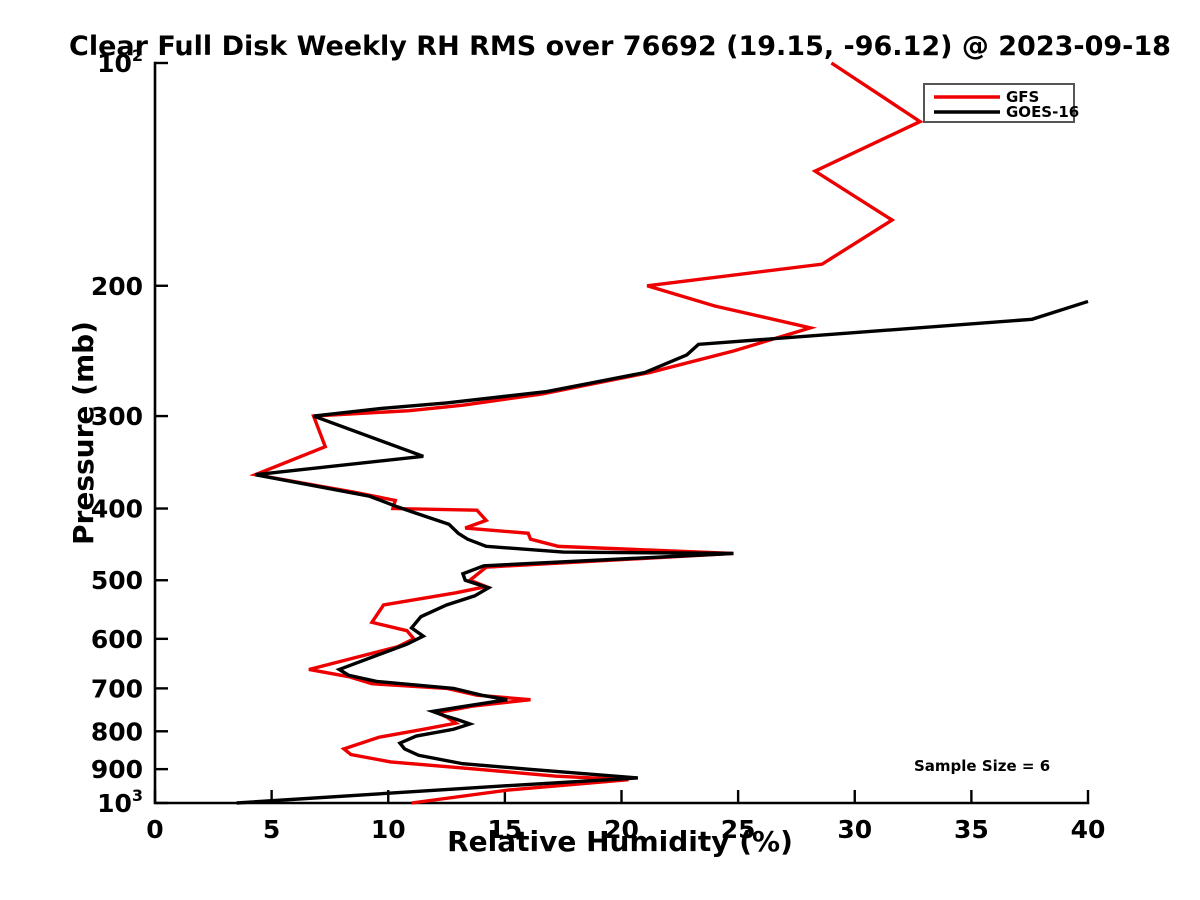 The image size is (1200, 900). Describe the element at coordinates (971, 829) in the screenshot. I see `x-tick-label: 35` at that location.